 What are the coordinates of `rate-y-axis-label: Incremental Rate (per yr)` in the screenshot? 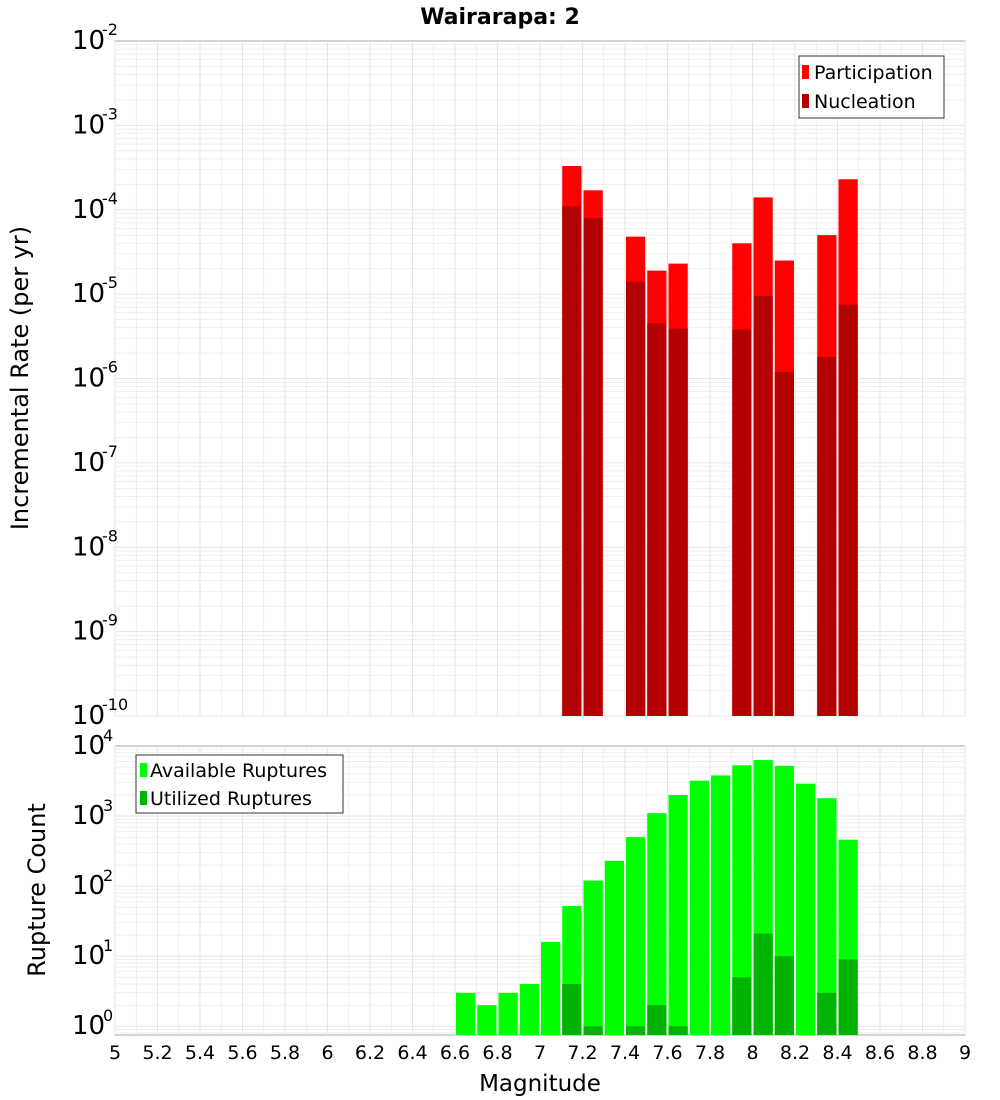 It's located at (20, 378).